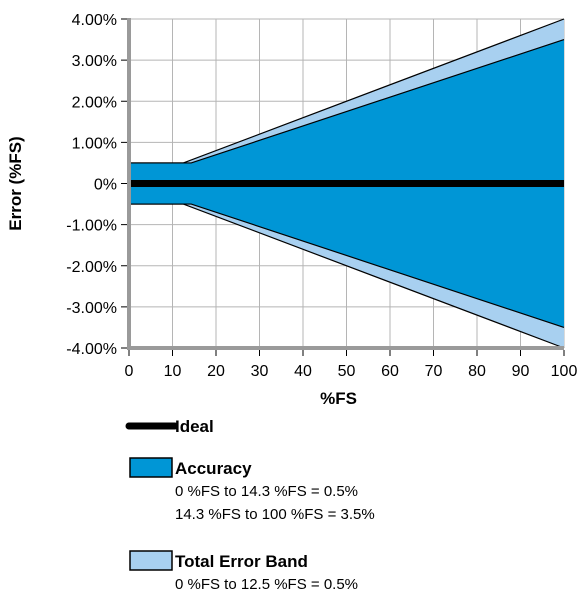 This screenshot has height=595, width=582. What do you see at coordinates (151, 467) in the screenshot?
I see `legend-swatch-accuracy` at bounding box center [151, 467].